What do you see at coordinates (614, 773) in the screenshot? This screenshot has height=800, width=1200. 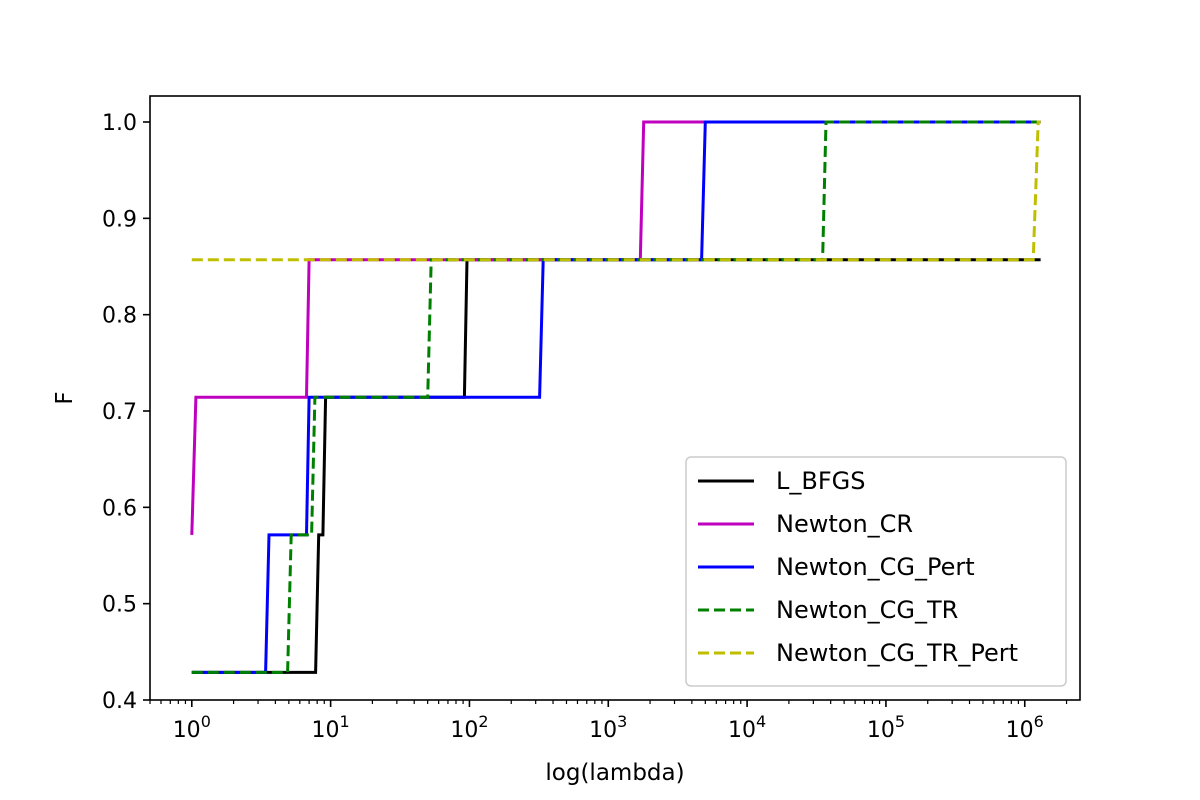 I see `x-axis-title: log(lambda)` at bounding box center [614, 773].